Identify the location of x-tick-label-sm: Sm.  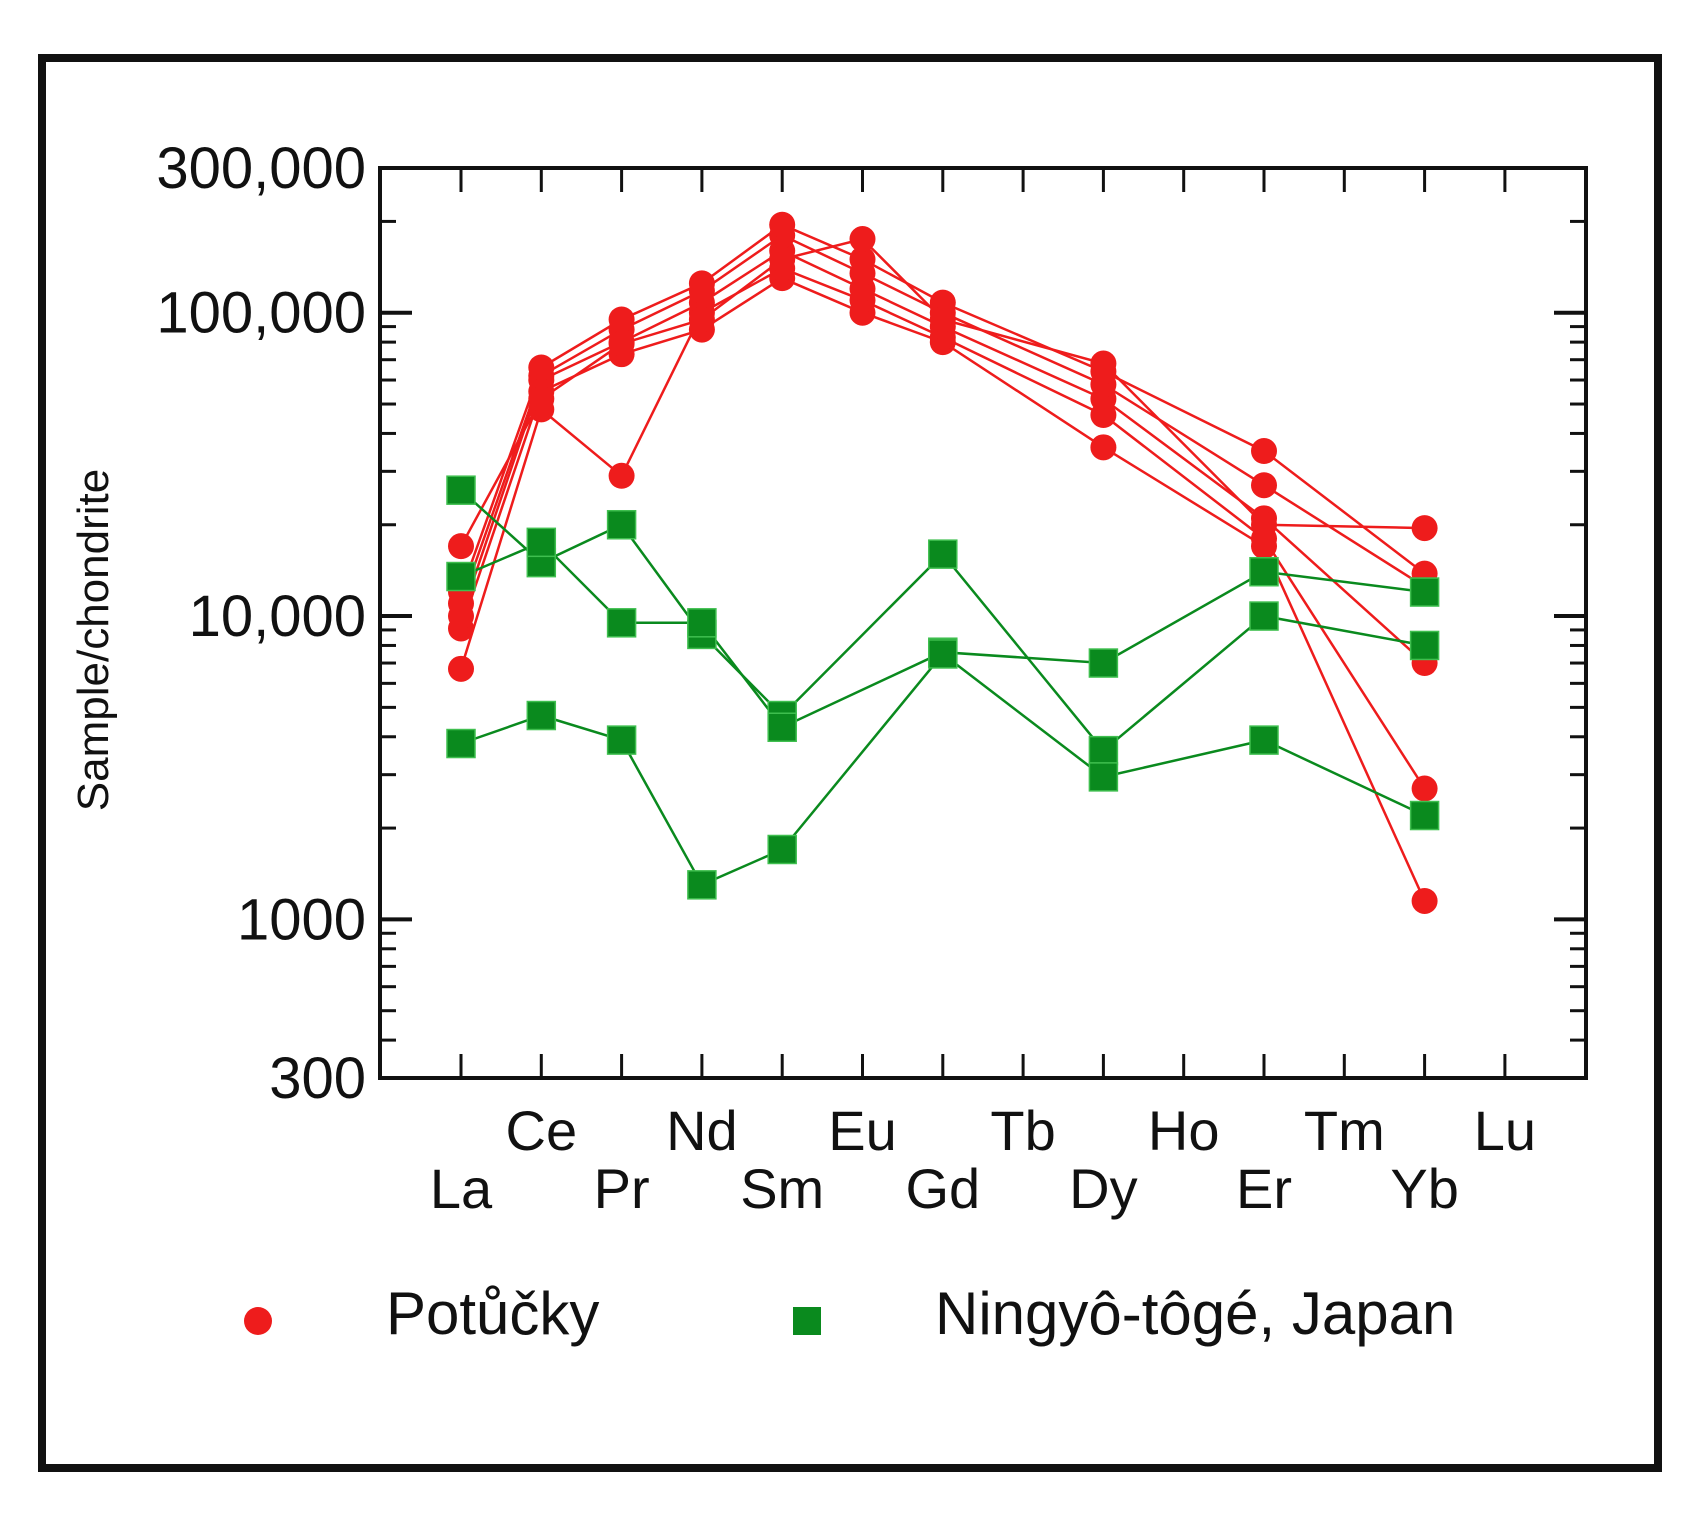
(782, 1188).